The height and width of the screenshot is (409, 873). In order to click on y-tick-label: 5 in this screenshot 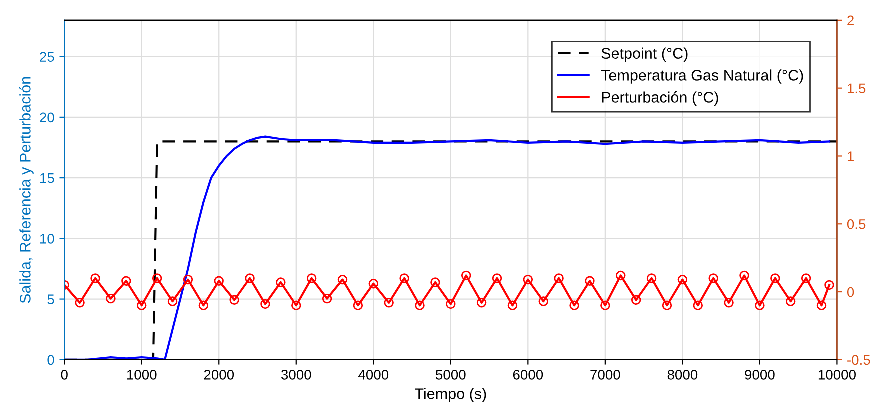, I will do `click(51, 299)`.